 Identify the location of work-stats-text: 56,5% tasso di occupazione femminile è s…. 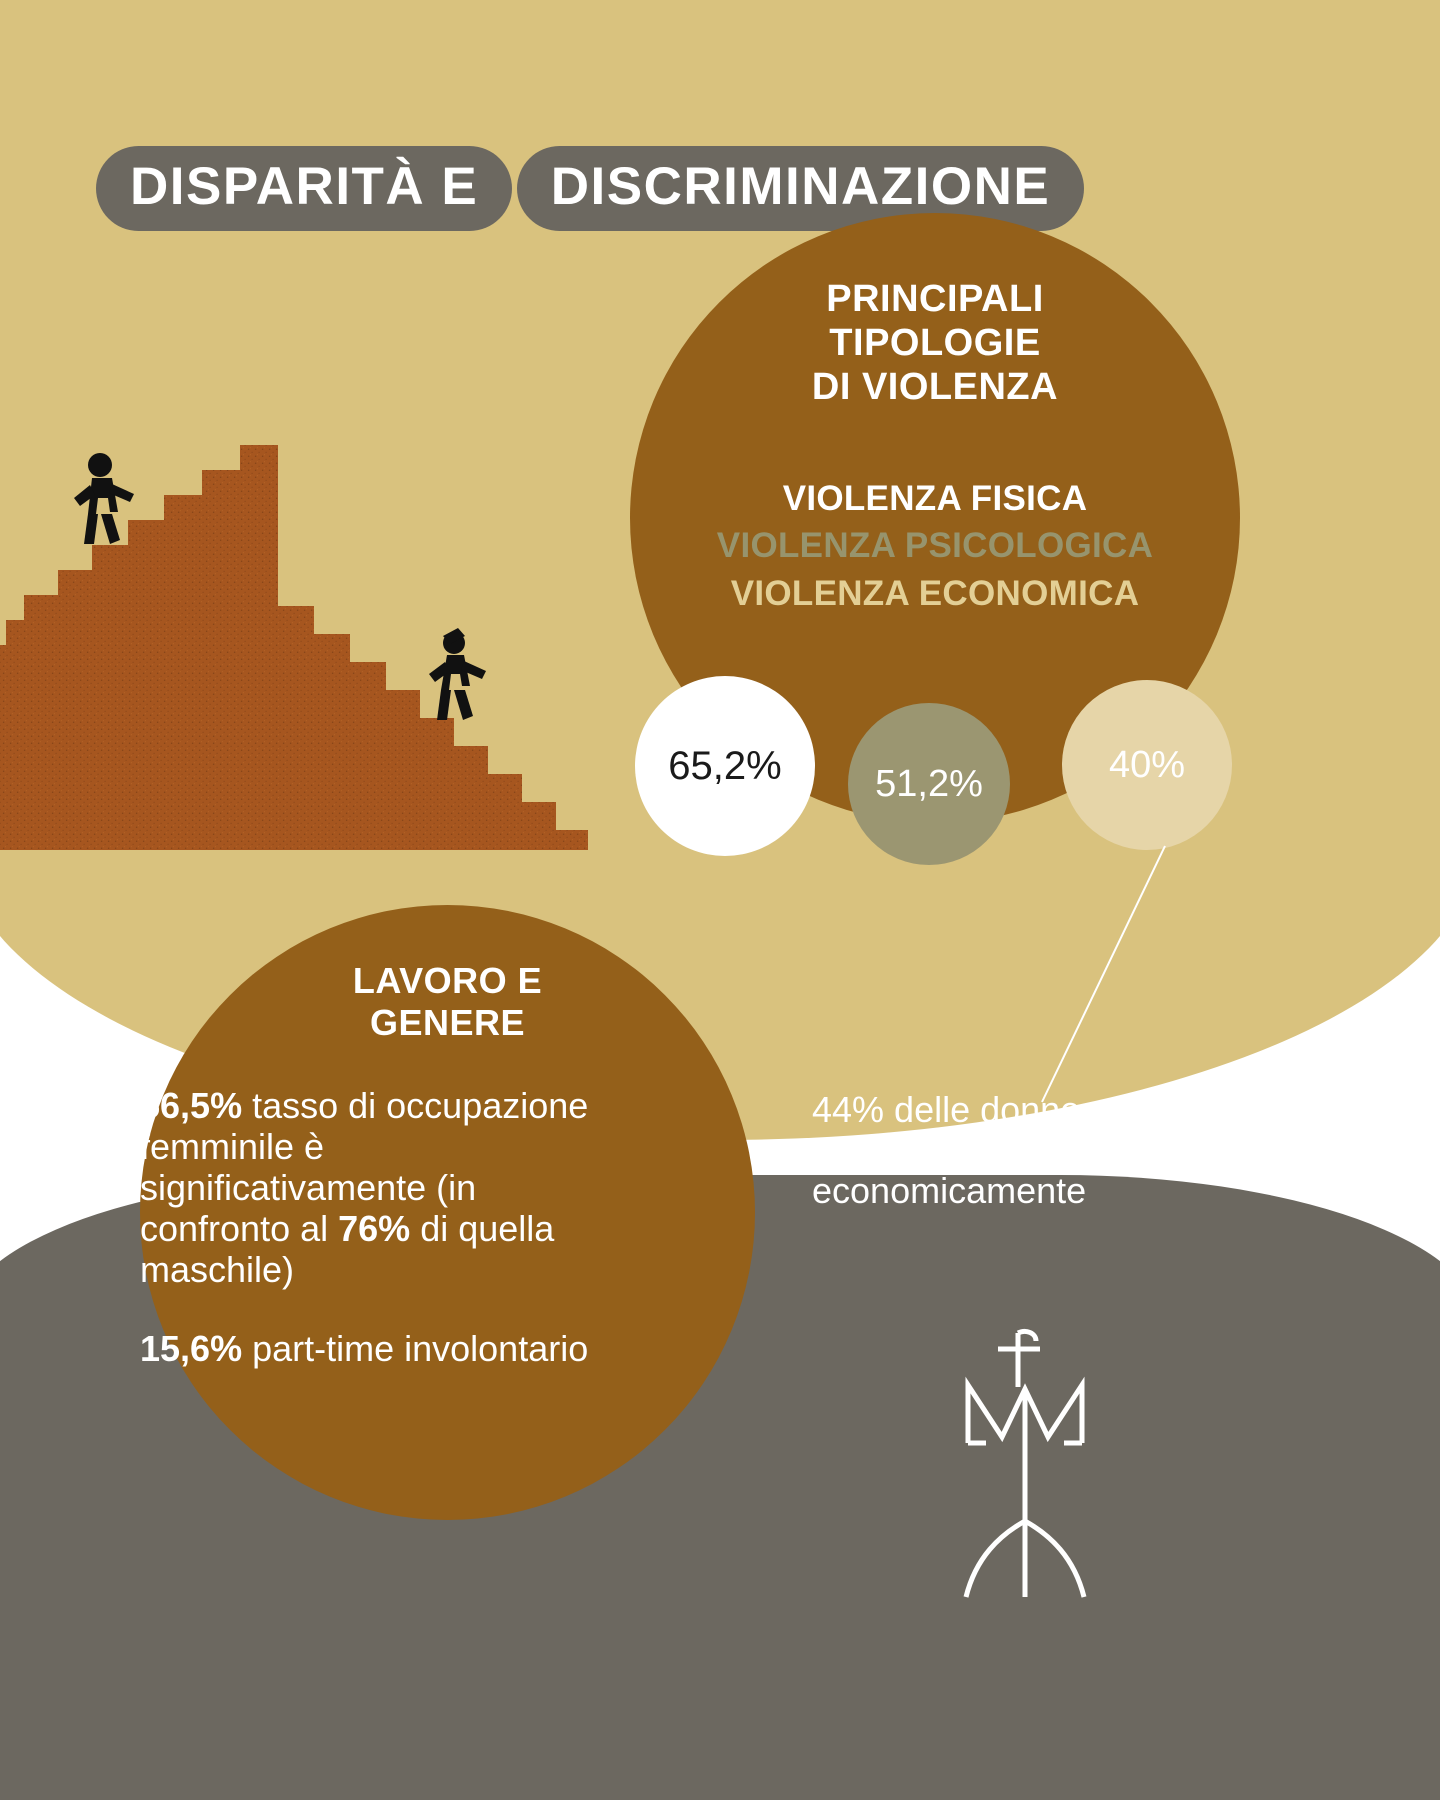
(375, 1227).